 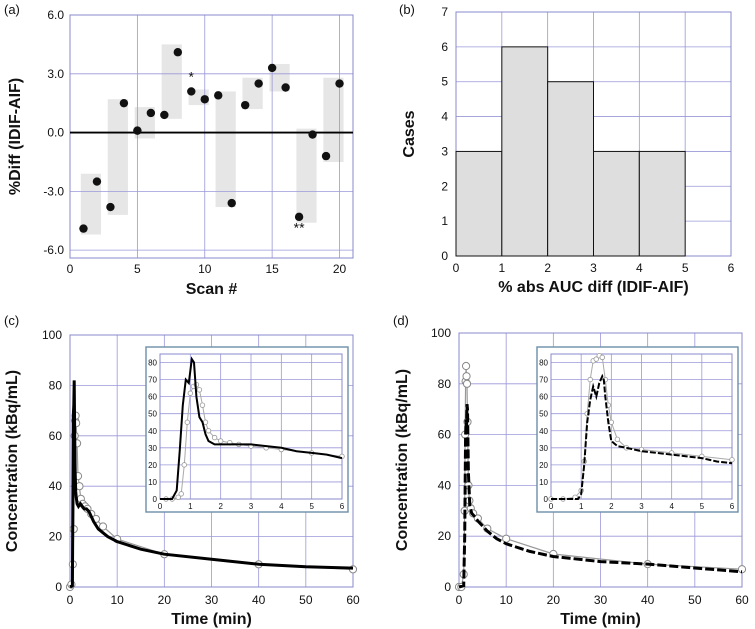 I want to click on inset-x-tick-label: 4, so click(x=281, y=506).